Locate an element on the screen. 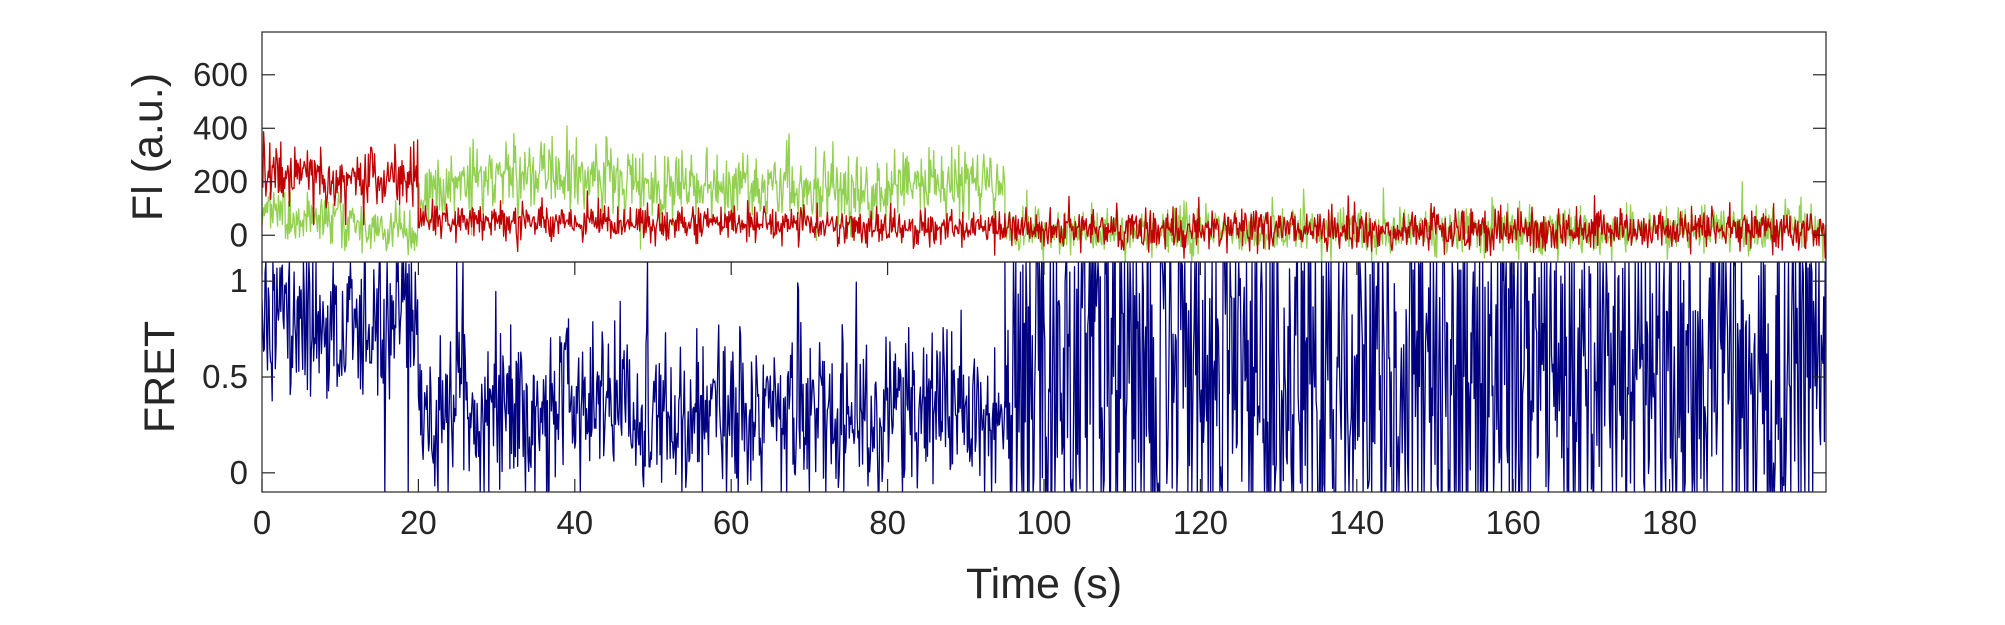  x-tick-label: 120 is located at coordinates (1200, 522).